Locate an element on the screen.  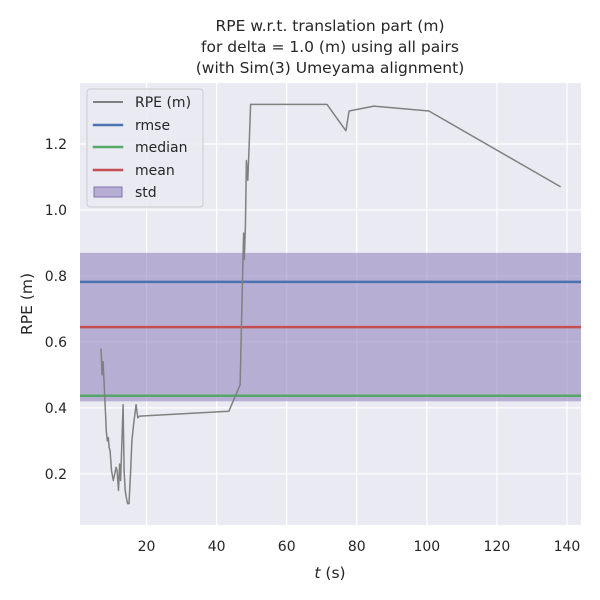
chart-title-line-2: for delta = 1.0 (m) using all pairs is located at coordinates (330, 47).